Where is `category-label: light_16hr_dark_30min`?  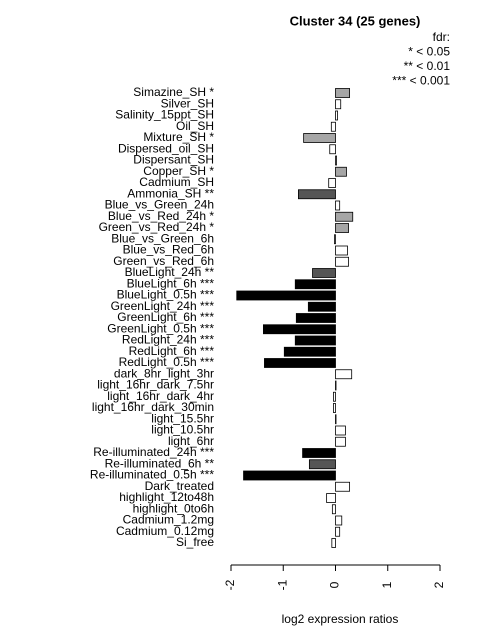
category-label: light_16hr_dark_30min is located at coordinates (153, 407).